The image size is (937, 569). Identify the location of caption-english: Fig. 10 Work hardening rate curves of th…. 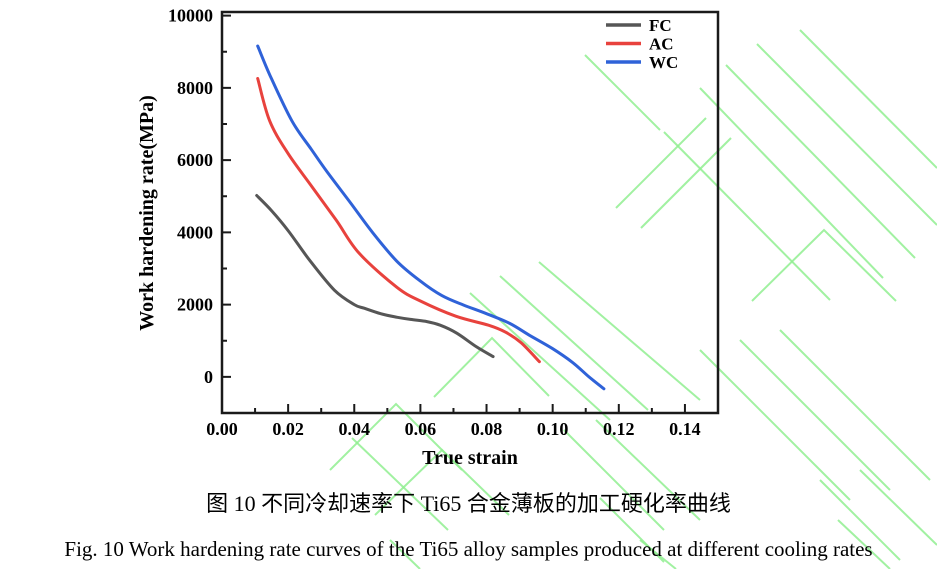
(468, 549).